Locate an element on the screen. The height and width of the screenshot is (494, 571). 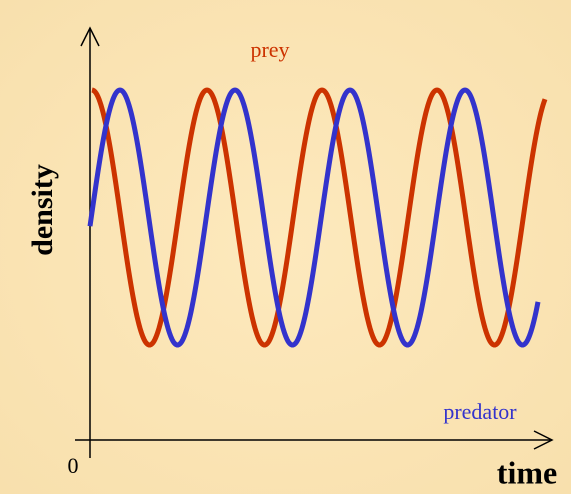
prey-label: prey is located at coordinates (269, 49).